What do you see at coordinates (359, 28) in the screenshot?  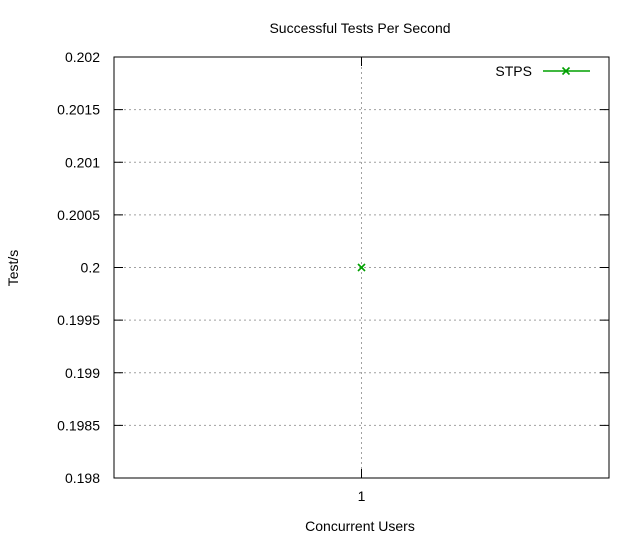 I see `chart-title: Successful Tests Per Second` at bounding box center [359, 28].